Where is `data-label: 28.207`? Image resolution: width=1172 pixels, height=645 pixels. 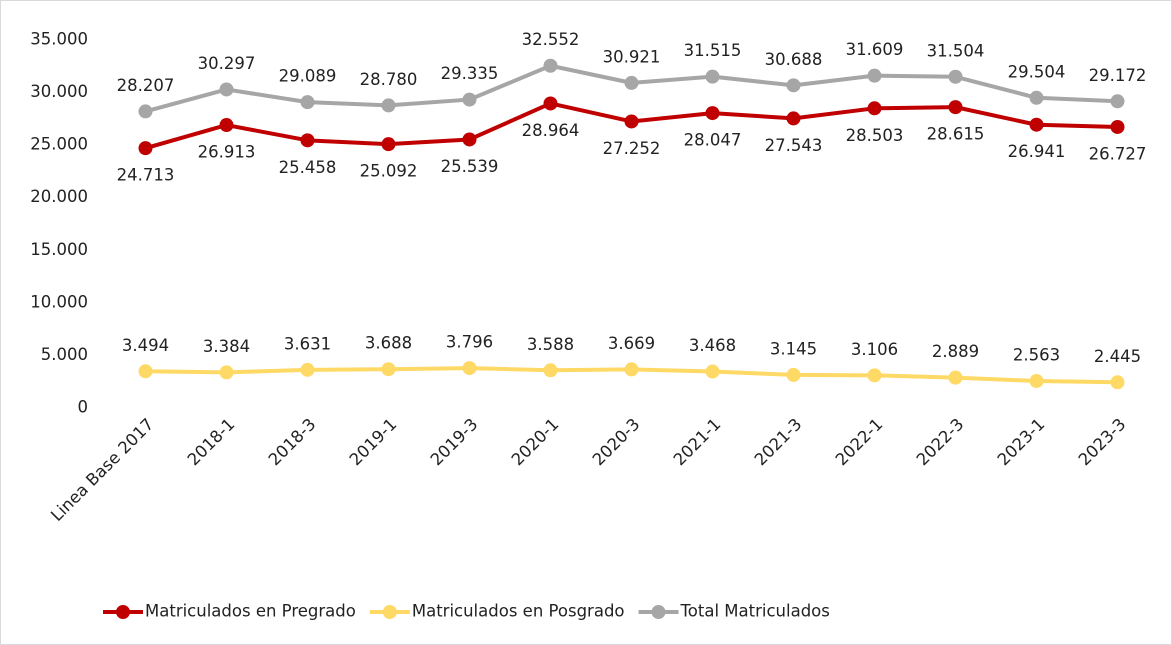 data-label: 28.207 is located at coordinates (146, 85).